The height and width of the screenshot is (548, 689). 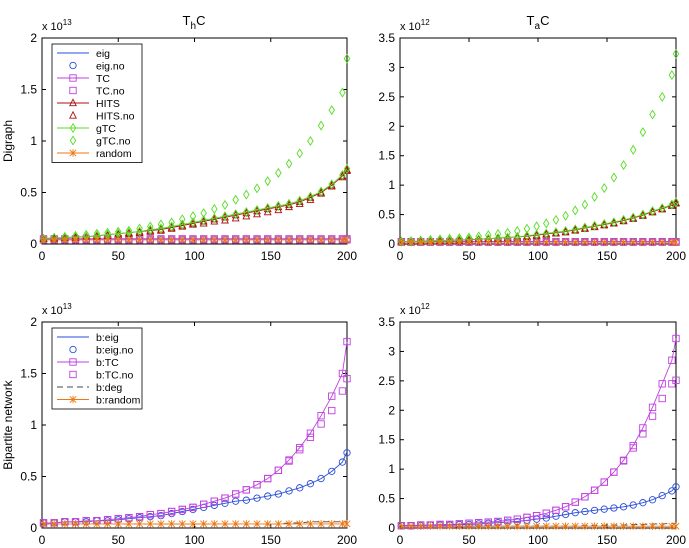 I want to click on y-tick-label: 2, so click(x=33, y=38).